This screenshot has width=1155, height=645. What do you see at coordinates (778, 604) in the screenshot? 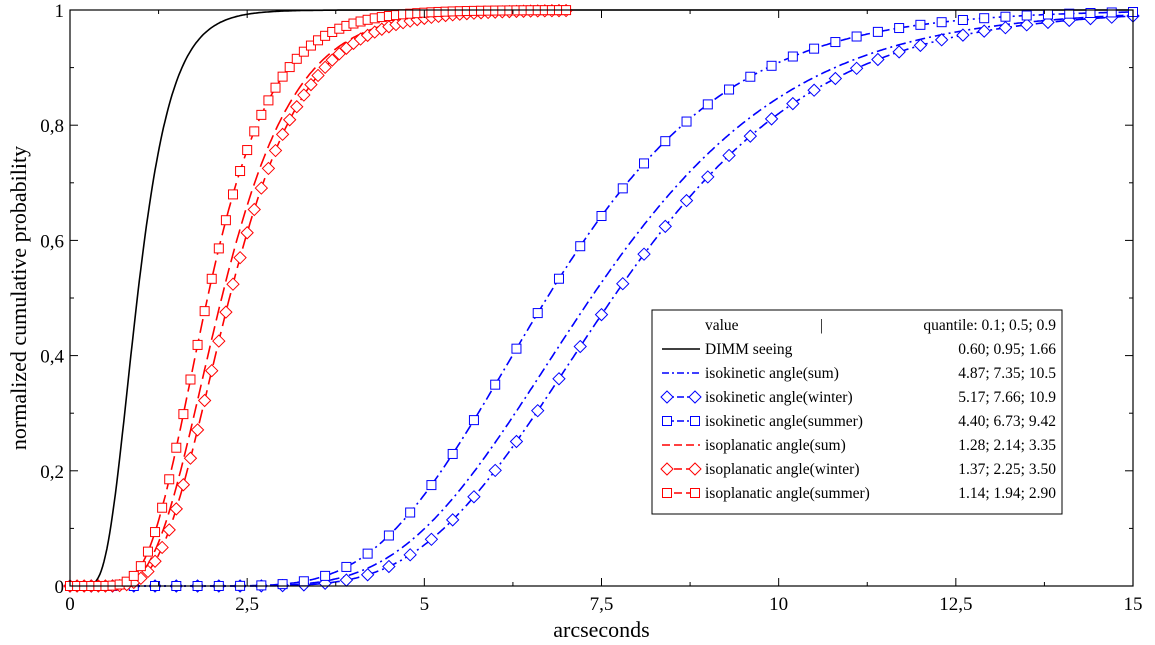
I see `x-tick-label: 10` at bounding box center [778, 604].